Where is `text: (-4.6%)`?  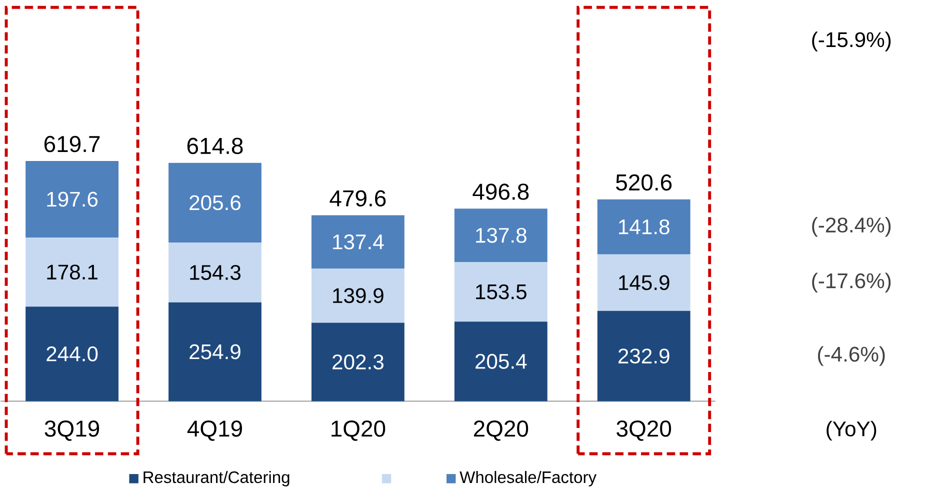
text: (-4.6%) is located at coordinates (851, 356).